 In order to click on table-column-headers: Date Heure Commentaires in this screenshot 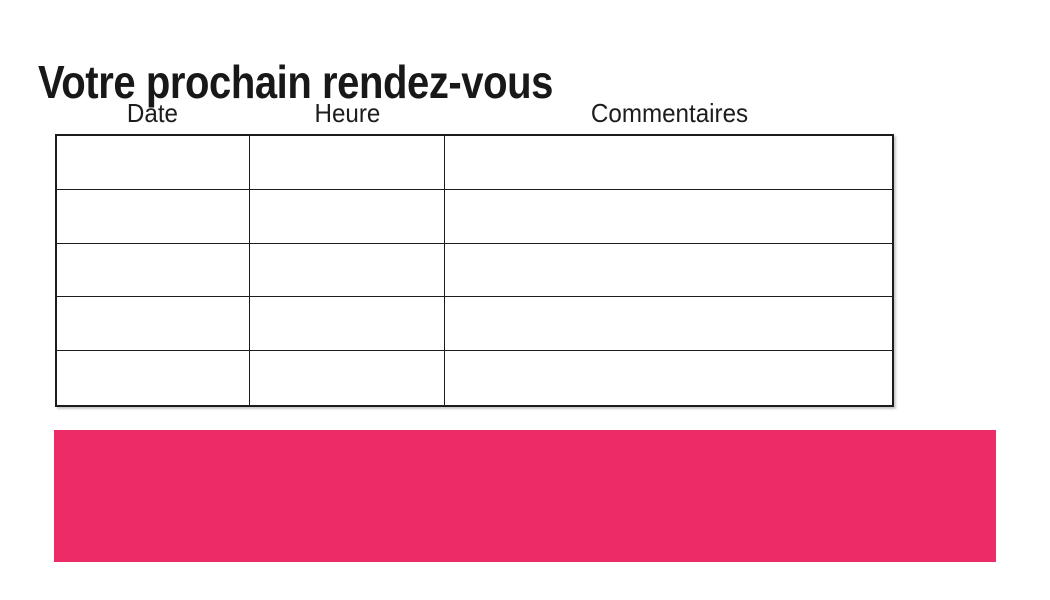, I will do `click(474, 113)`.